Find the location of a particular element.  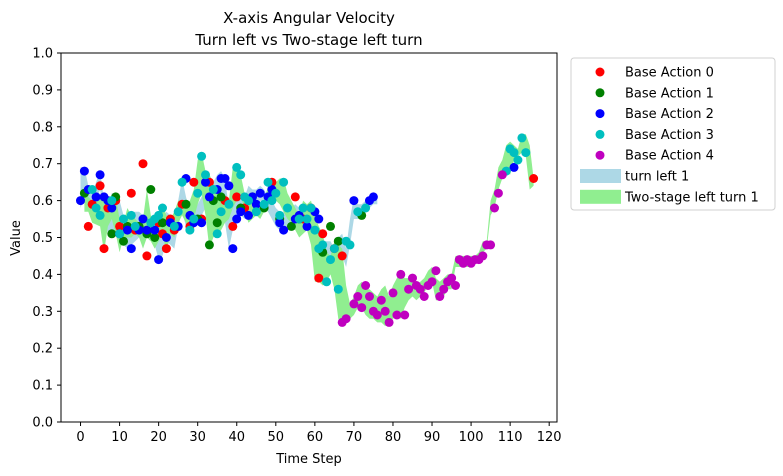

y-axis-ticks: 0.0 0.1 0.2 0.3 0.4 0.5 0.6 0.7 0.8 0.9 1.0 is located at coordinates (46, 239).